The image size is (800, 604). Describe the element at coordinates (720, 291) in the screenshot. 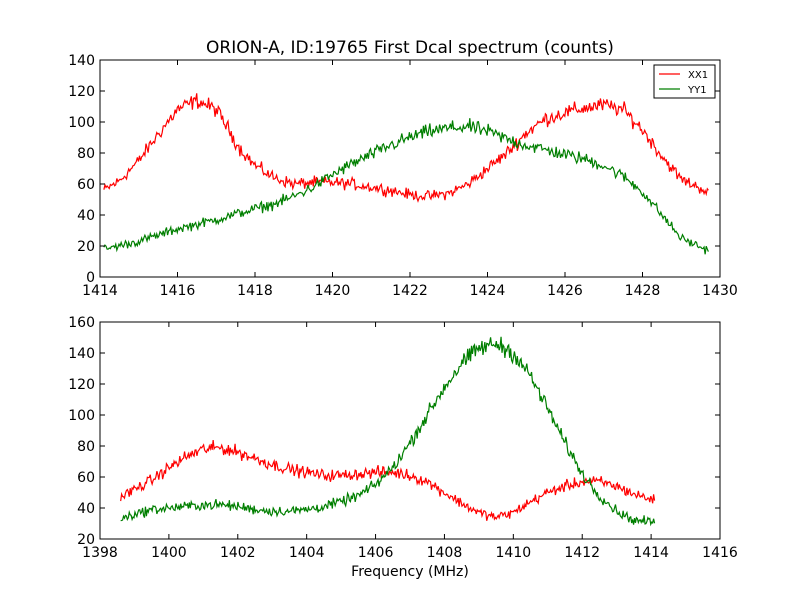

I see `x-tick-label: 1430` at that location.